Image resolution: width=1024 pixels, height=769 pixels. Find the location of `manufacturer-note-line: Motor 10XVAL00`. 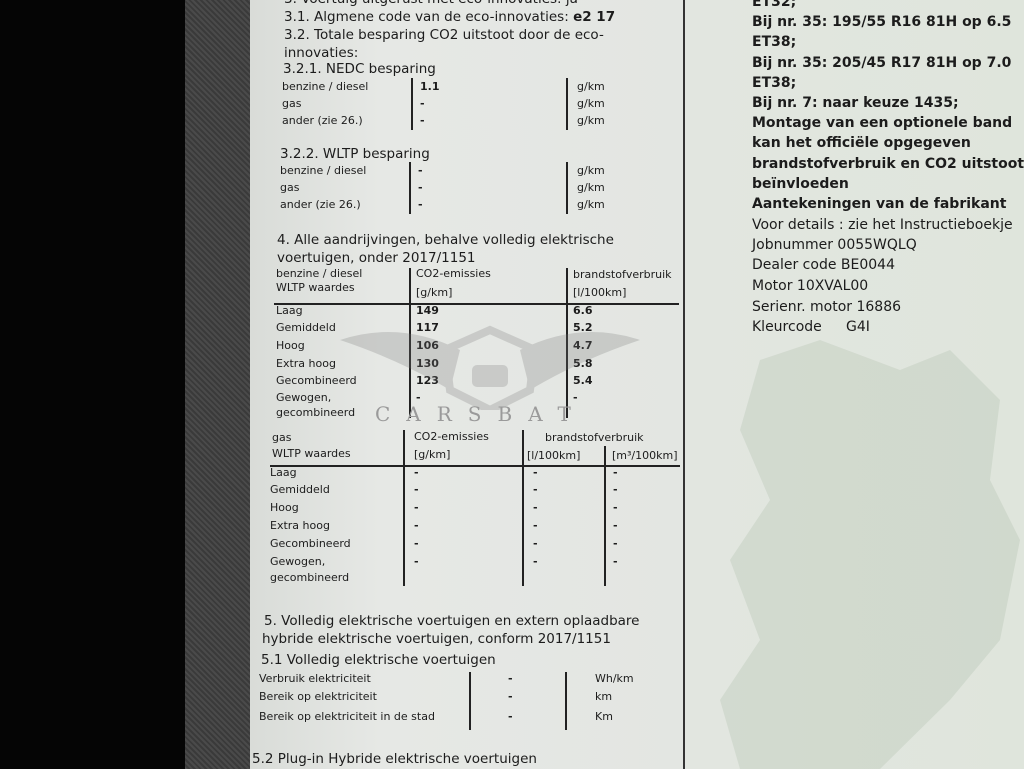

manufacturer-note-line: Motor 10XVAL00 is located at coordinates (810, 286).